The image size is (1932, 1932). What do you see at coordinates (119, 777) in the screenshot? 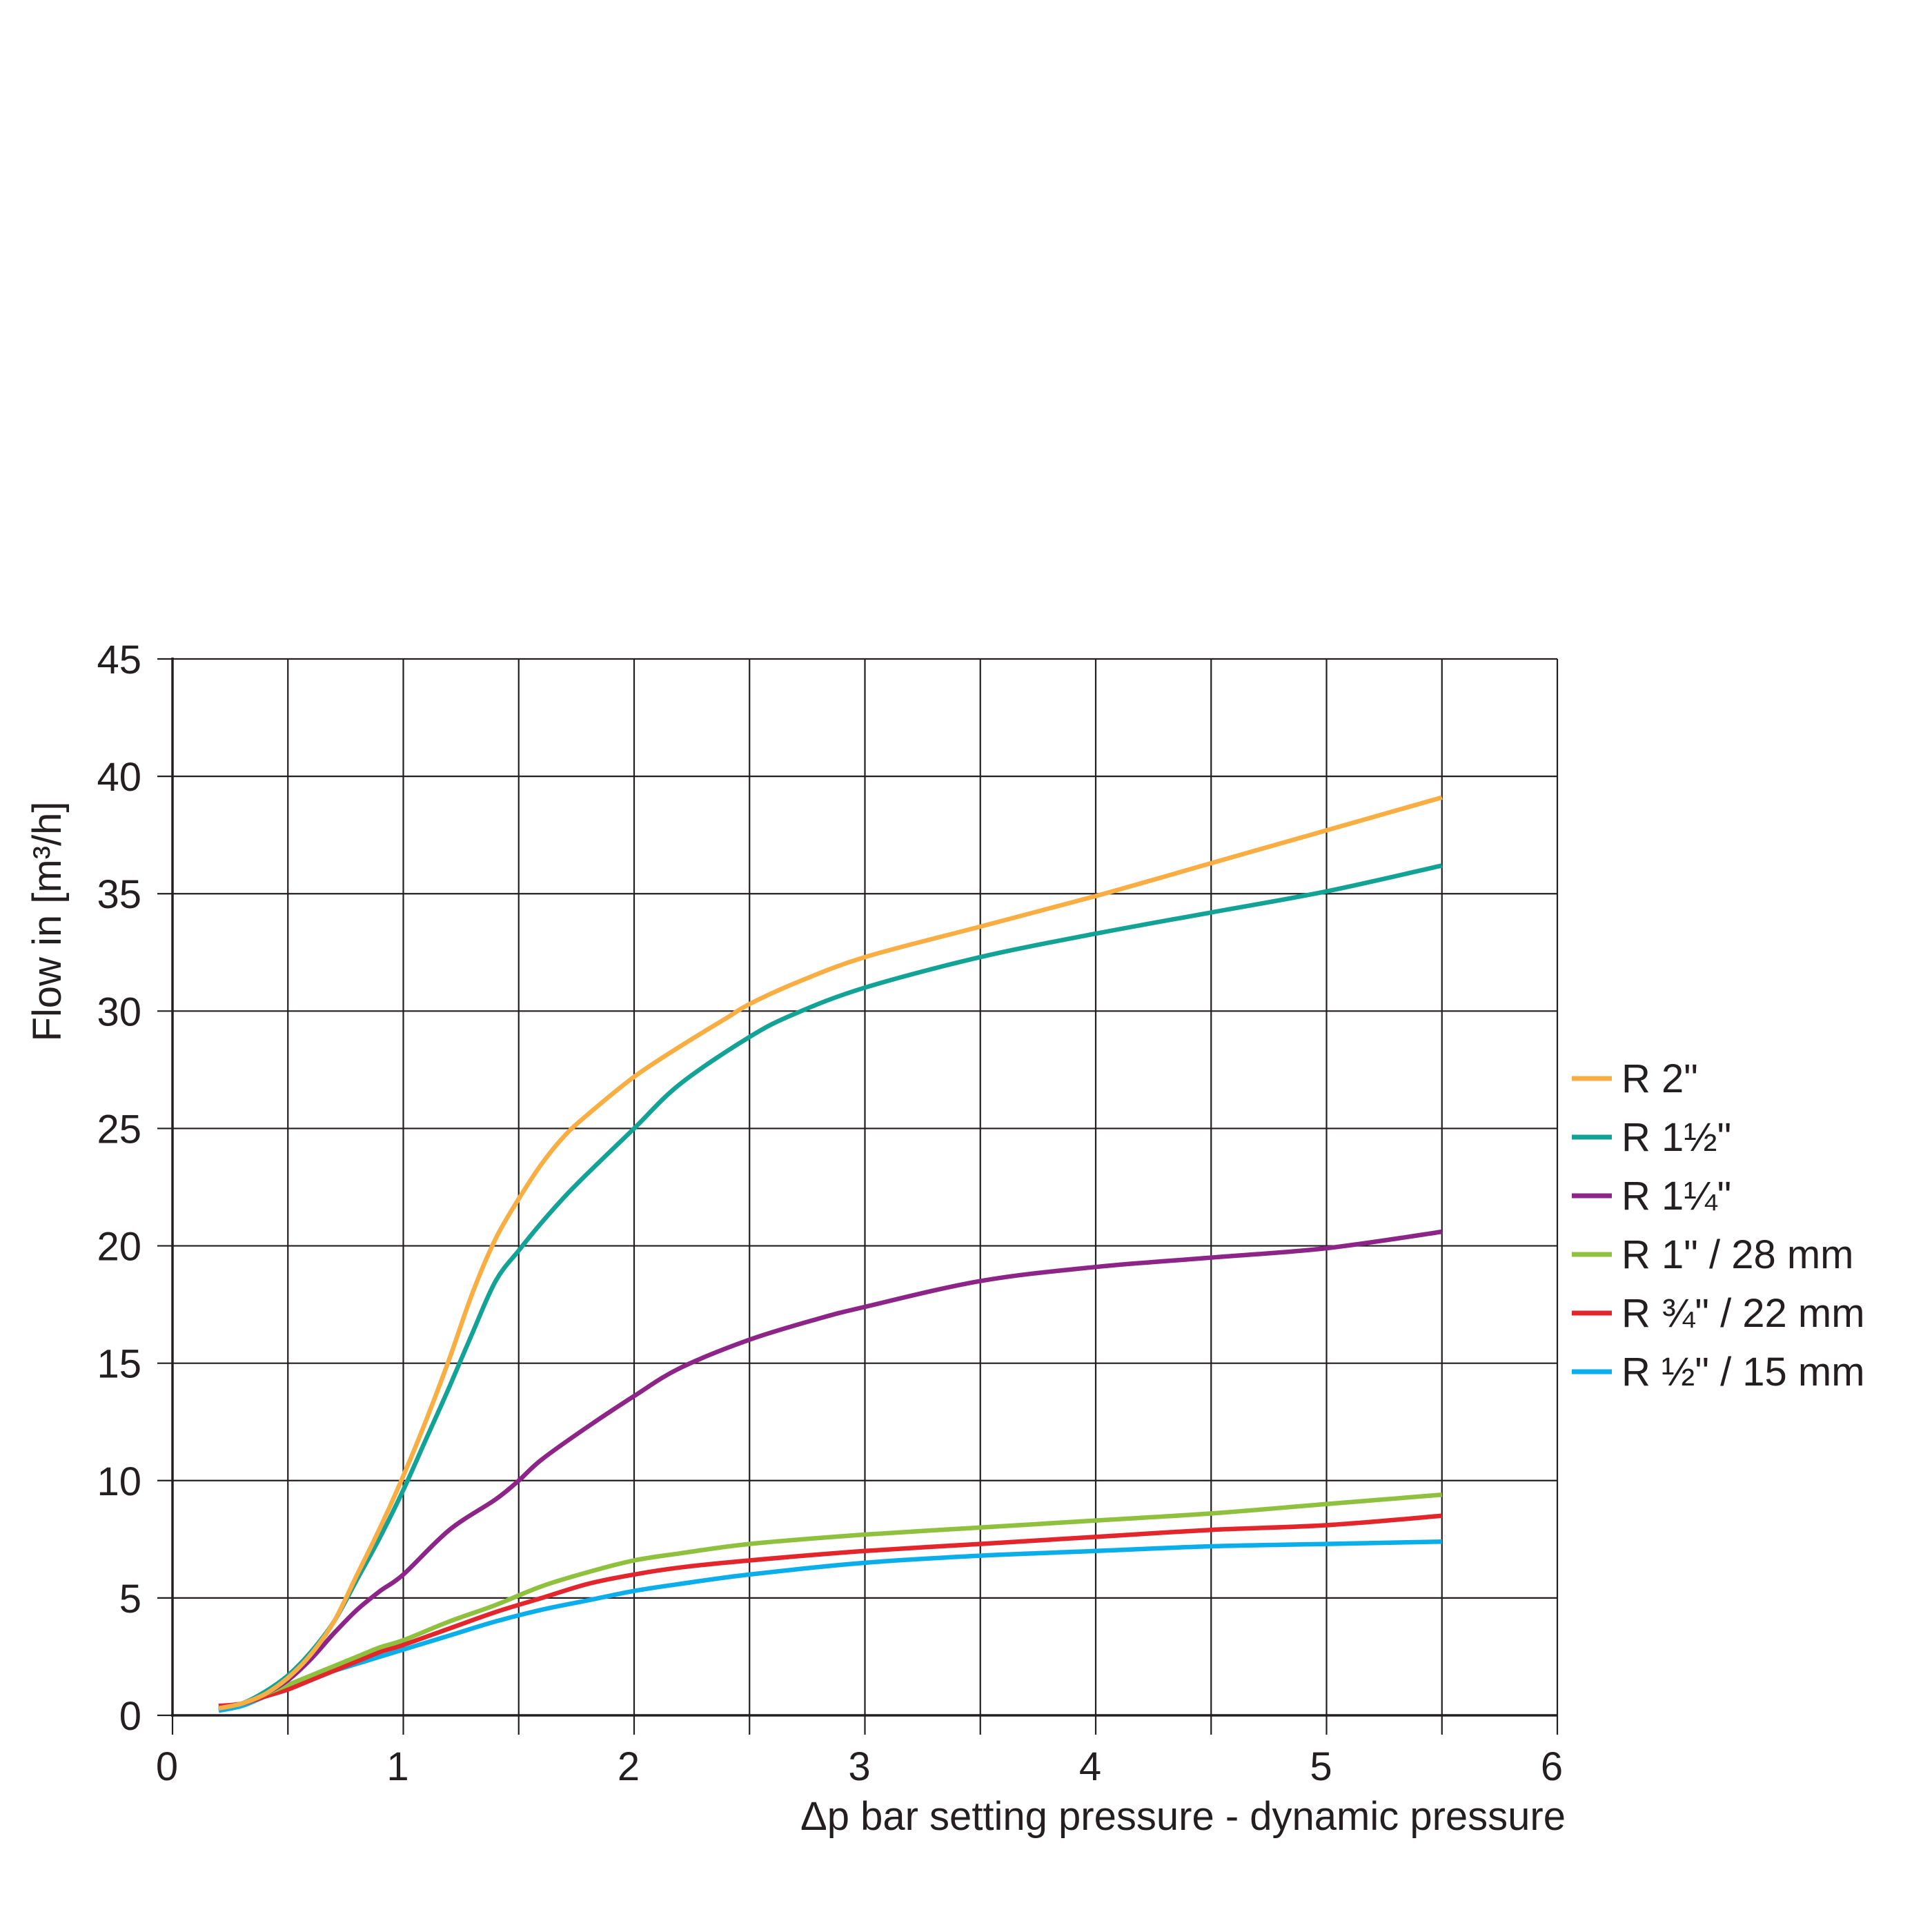
I see `y-tick-label: 40` at bounding box center [119, 777].